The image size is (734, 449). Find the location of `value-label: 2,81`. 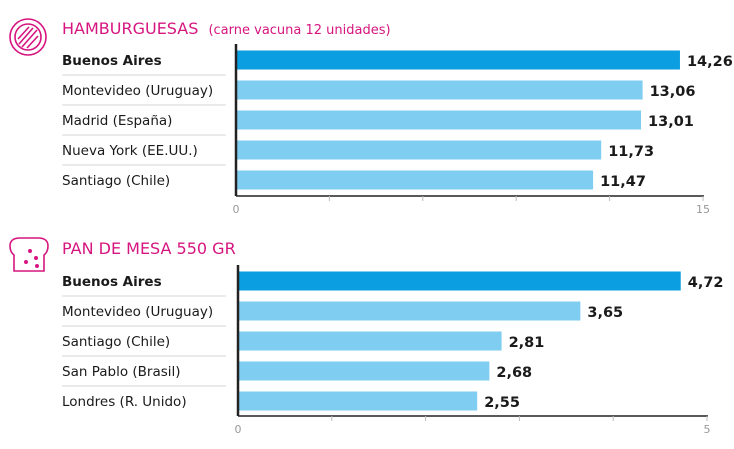

value-label: 2,81 is located at coordinates (527, 343).